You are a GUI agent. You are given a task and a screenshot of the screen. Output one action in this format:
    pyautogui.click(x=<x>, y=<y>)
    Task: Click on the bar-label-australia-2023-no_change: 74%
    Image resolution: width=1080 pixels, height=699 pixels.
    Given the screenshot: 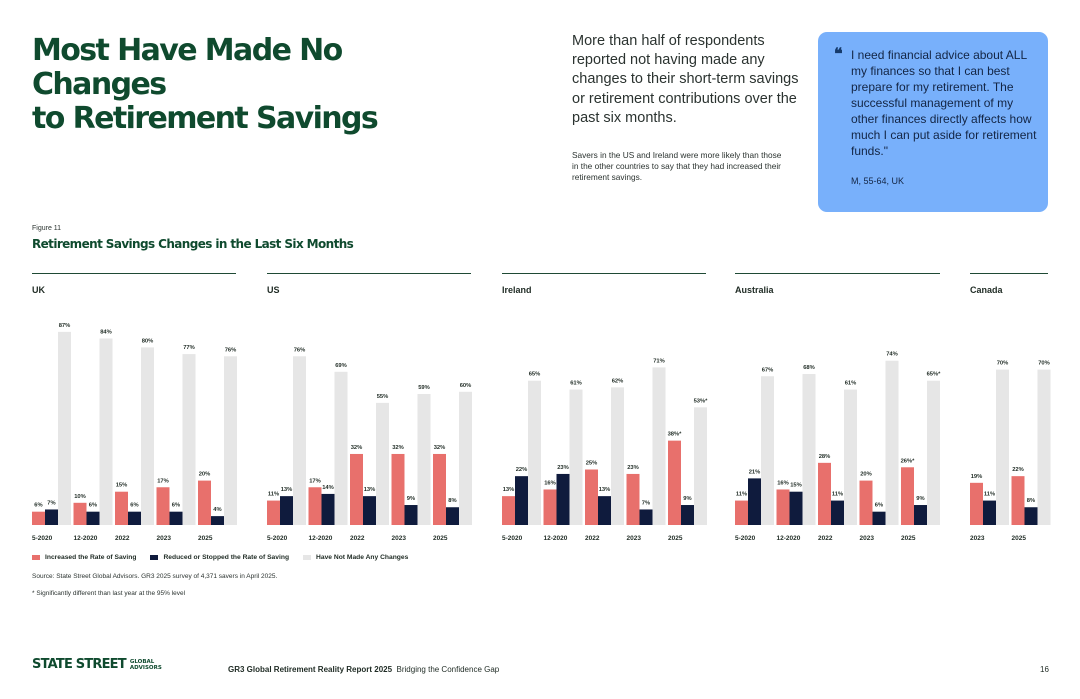 What is the action you would take?
    pyautogui.click(x=892, y=355)
    